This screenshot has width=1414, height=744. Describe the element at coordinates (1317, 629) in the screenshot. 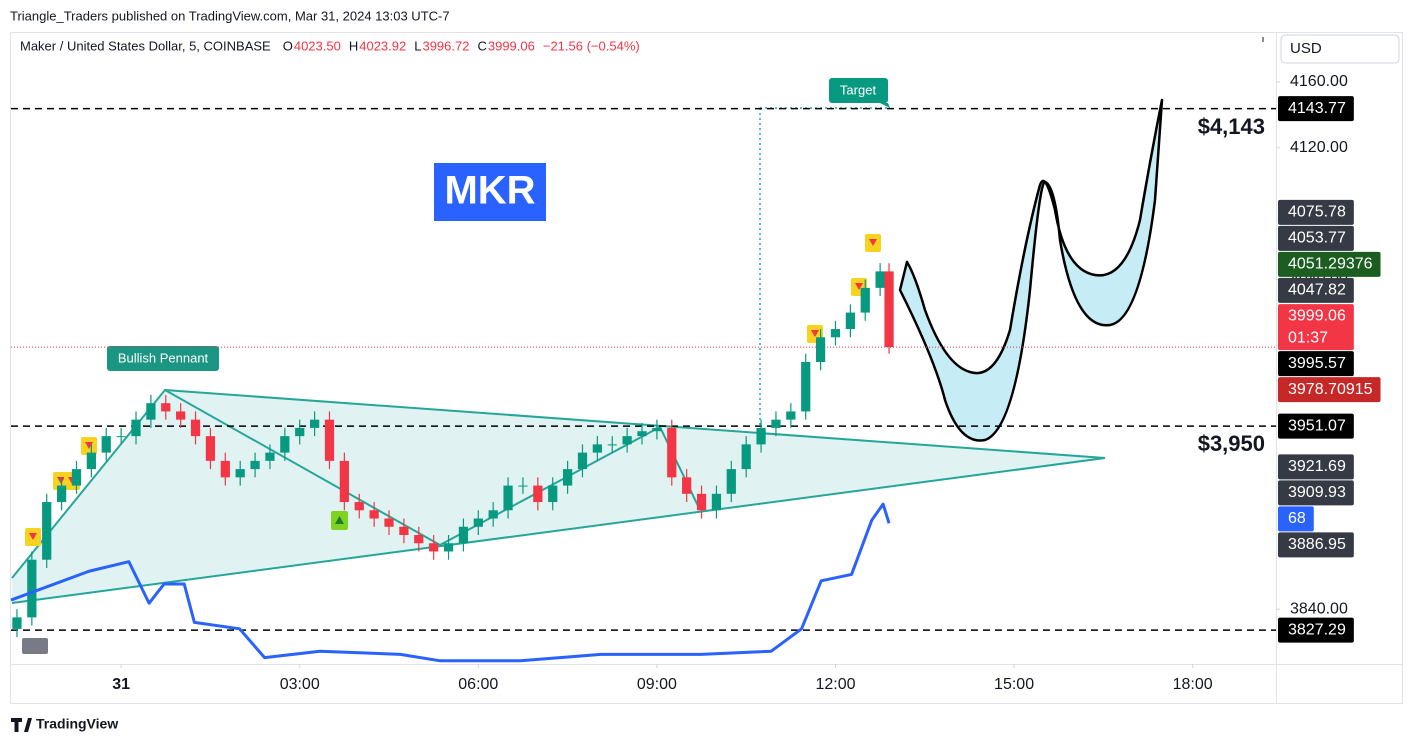

I see `price-tag-label: 3827.29` at that location.